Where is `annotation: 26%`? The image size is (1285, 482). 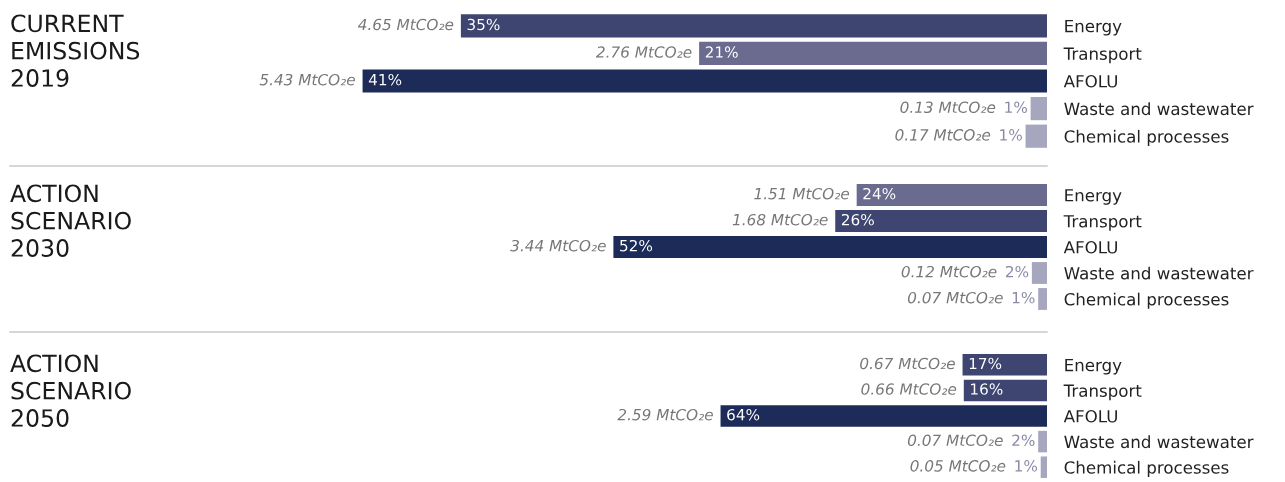
annotation: 26% is located at coordinates (857, 219).